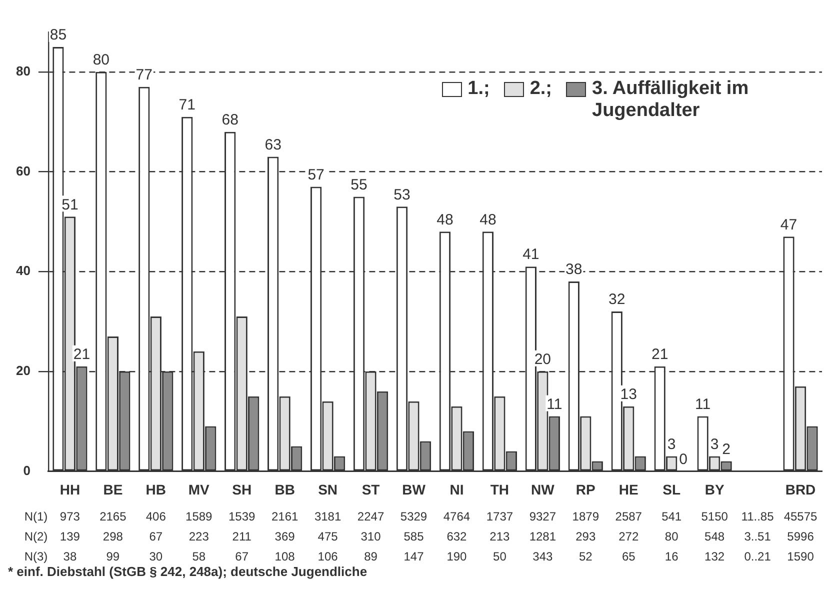  Describe the element at coordinates (726, 449) in the screenshot. I see `data-label: 2` at that location.